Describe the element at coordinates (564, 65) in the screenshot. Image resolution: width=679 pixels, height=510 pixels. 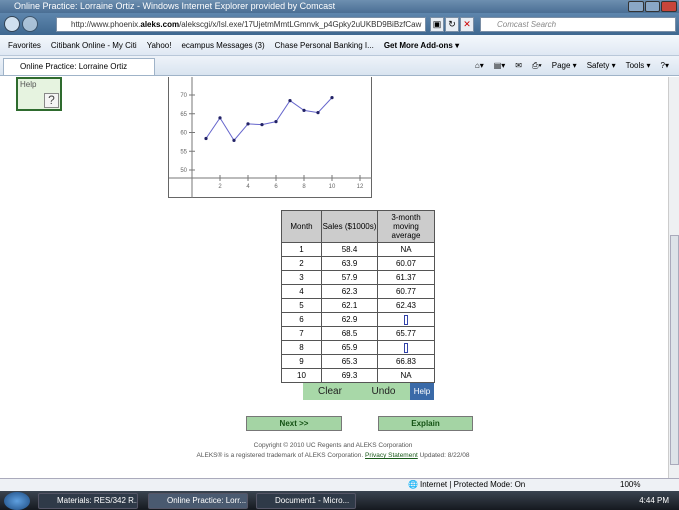
I see `page-menu: Page ▾` at that location.